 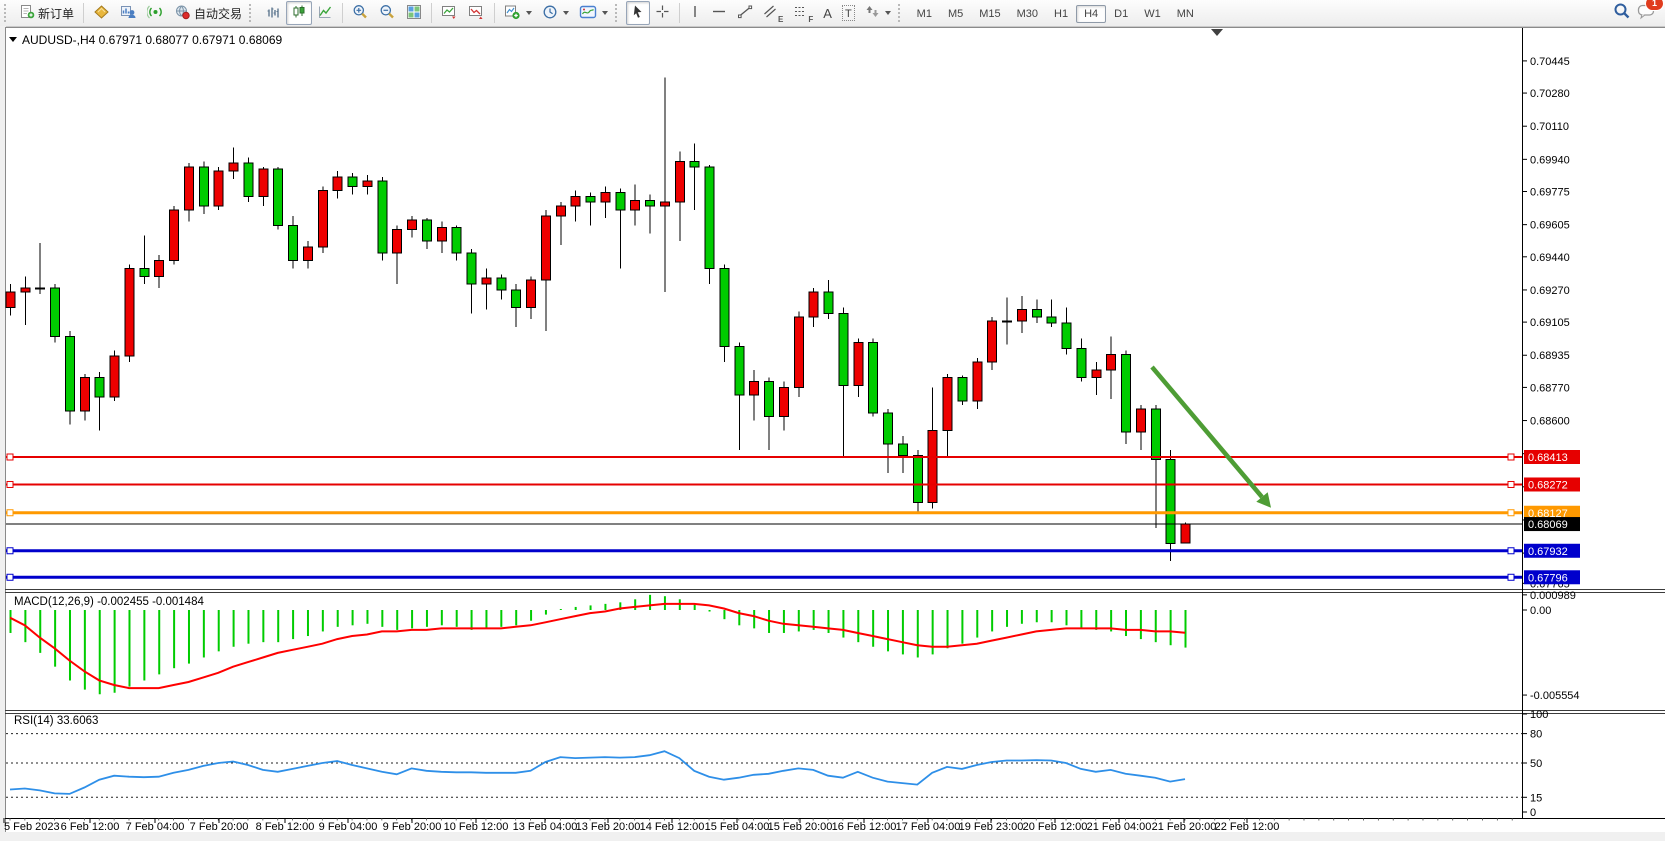 What do you see at coordinates (773, 13) in the screenshot?
I see `channel-tool-button: E` at bounding box center [773, 13].